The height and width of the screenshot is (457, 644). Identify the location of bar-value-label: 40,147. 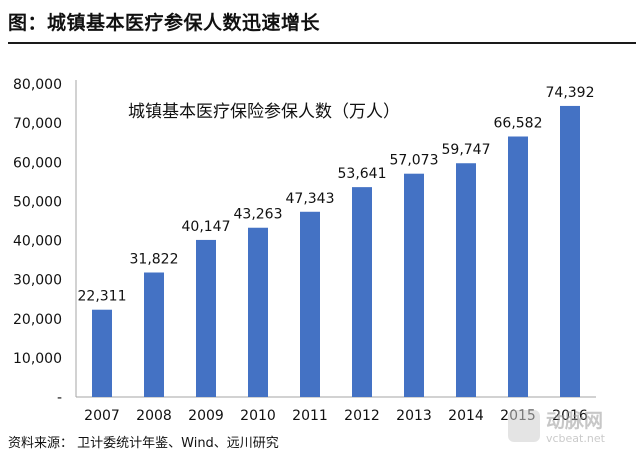
(206, 227).